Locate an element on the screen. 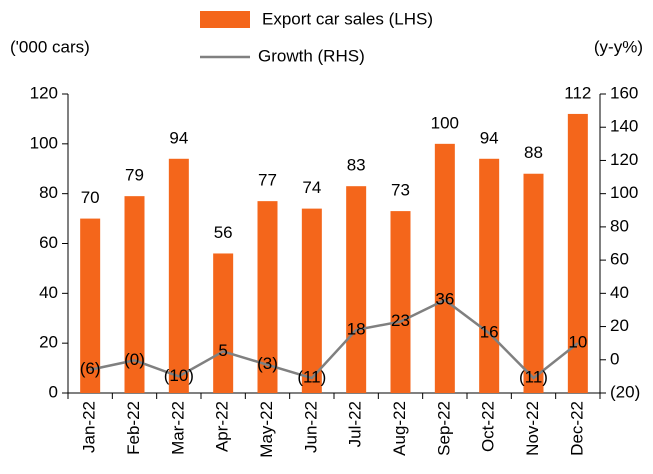 The height and width of the screenshot is (474, 653). legend-label: Export car sales (LHS) is located at coordinates (347, 18).